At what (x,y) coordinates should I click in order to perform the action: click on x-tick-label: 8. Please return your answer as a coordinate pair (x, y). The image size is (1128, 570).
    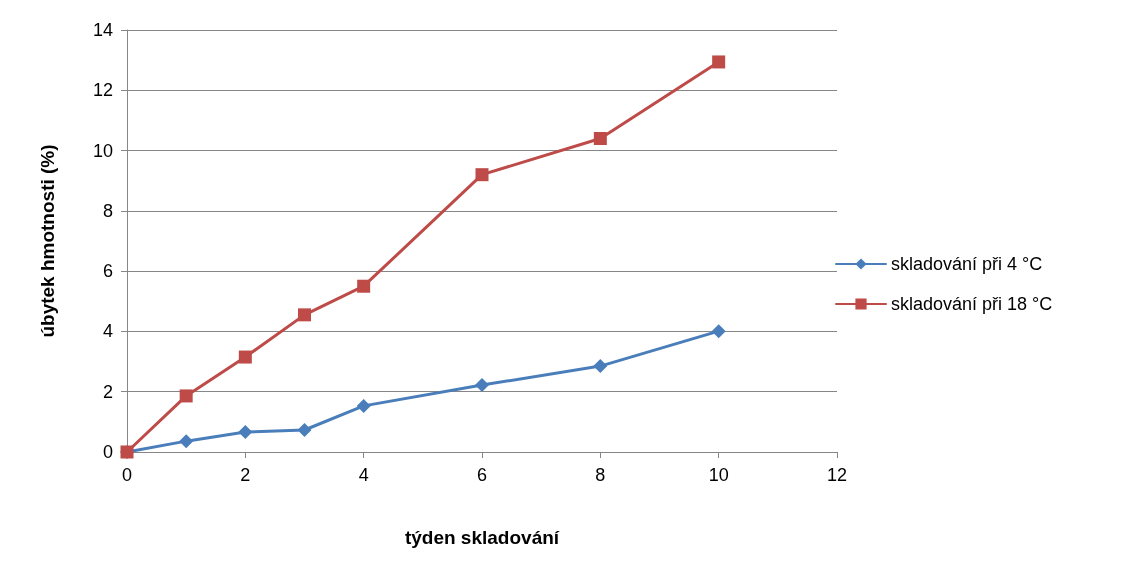
    Looking at the image, I should click on (600, 475).